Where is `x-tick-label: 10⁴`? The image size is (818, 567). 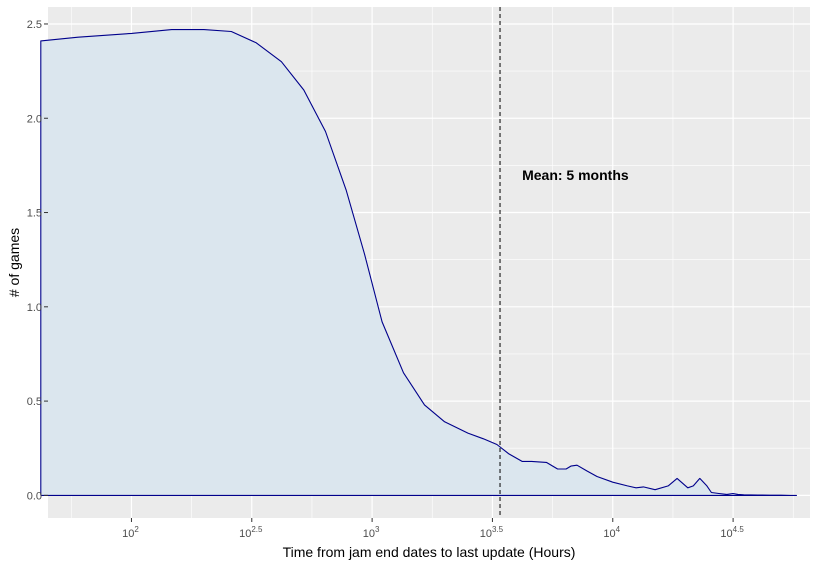 x-tick-label: 10⁴ is located at coordinates (611, 532).